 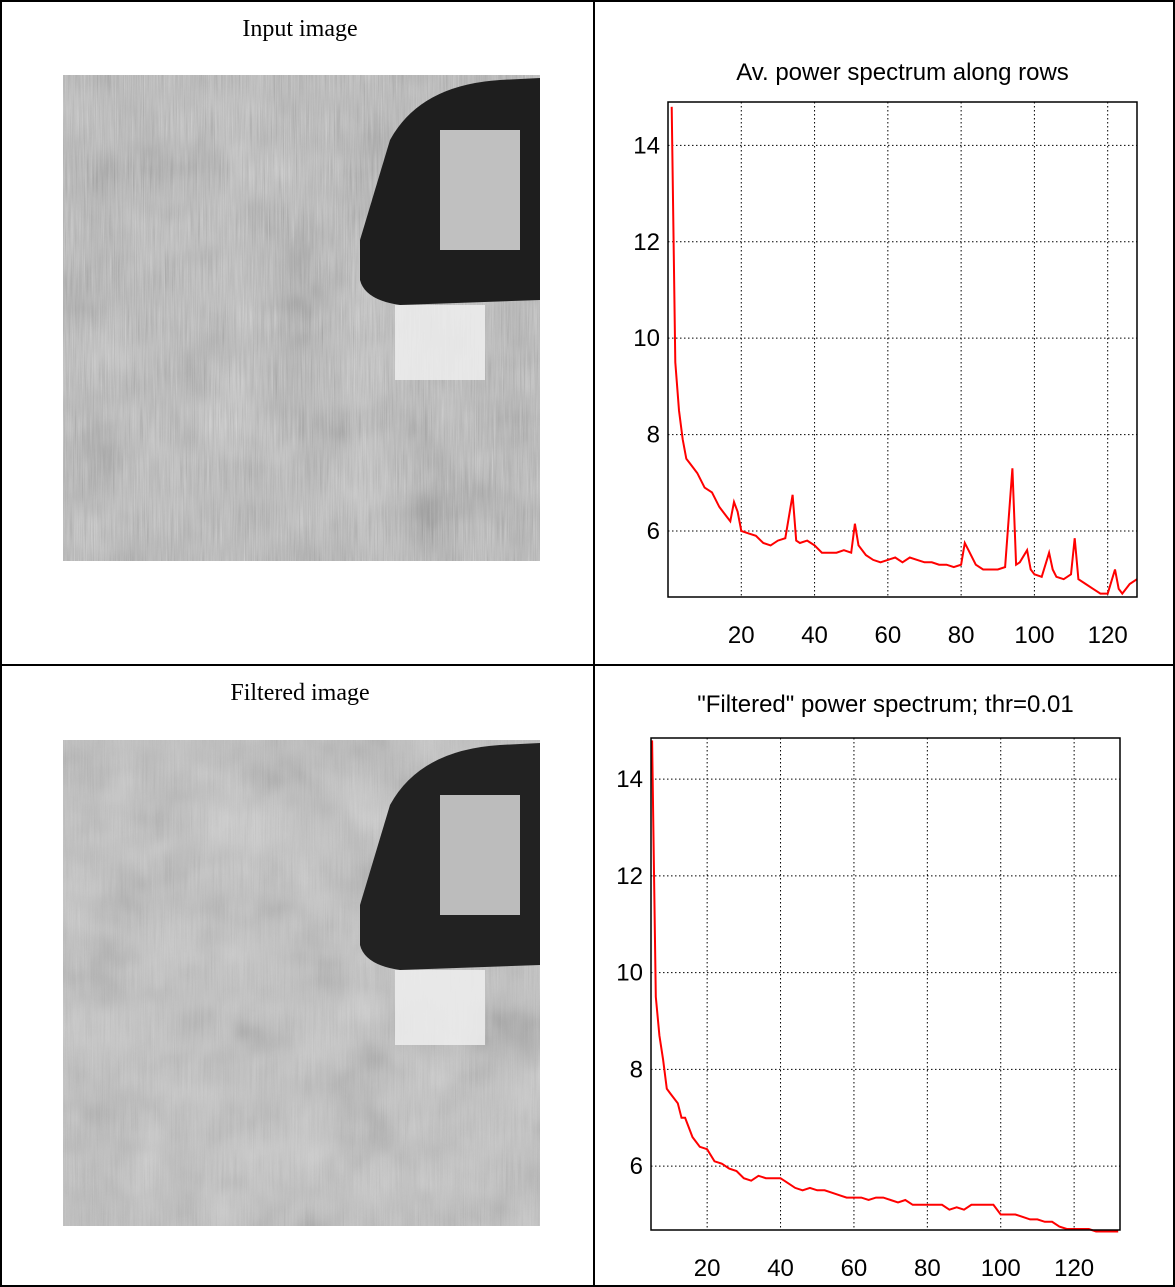 What do you see at coordinates (299, 693) in the screenshot?
I see `image-caption: Filtered image` at bounding box center [299, 693].